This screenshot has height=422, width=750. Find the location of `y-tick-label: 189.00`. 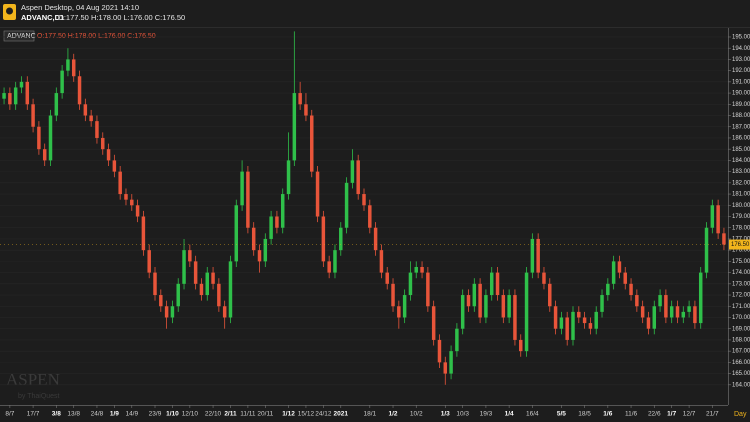

y-tick-label: 189.00 is located at coordinates (741, 105).